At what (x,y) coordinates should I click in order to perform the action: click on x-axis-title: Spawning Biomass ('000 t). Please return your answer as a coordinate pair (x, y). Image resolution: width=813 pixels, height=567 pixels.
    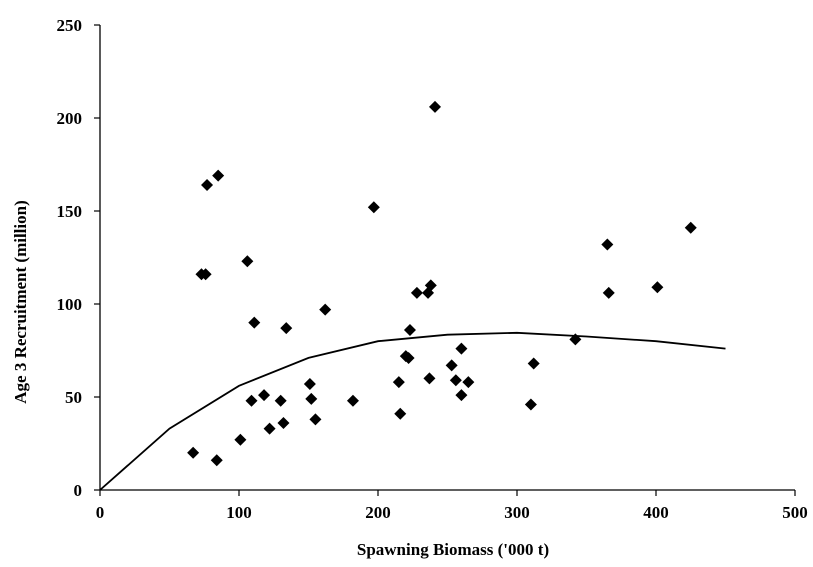
    Looking at the image, I should click on (453, 549).